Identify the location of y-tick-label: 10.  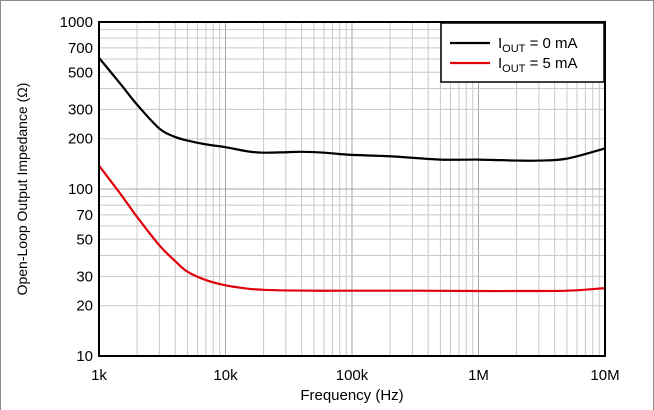
(84, 356).